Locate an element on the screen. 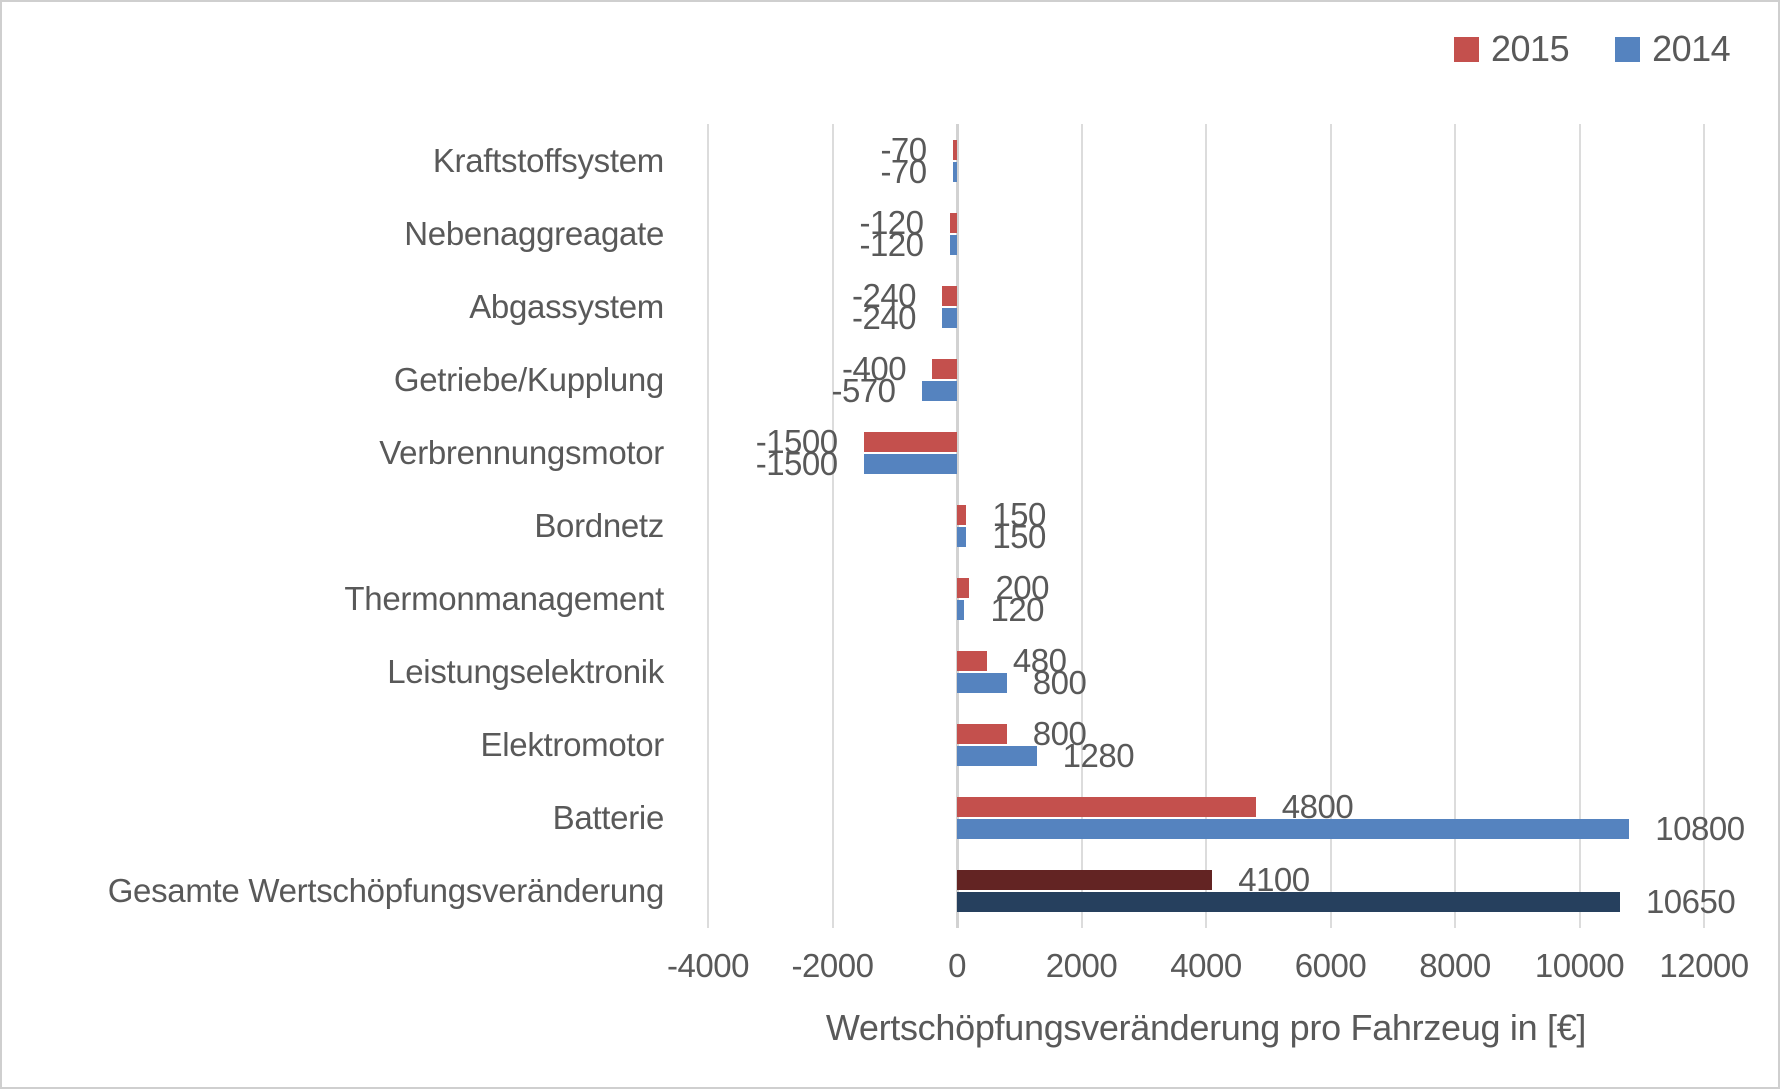  value-label-2014-5: 150 is located at coordinates (1019, 536).